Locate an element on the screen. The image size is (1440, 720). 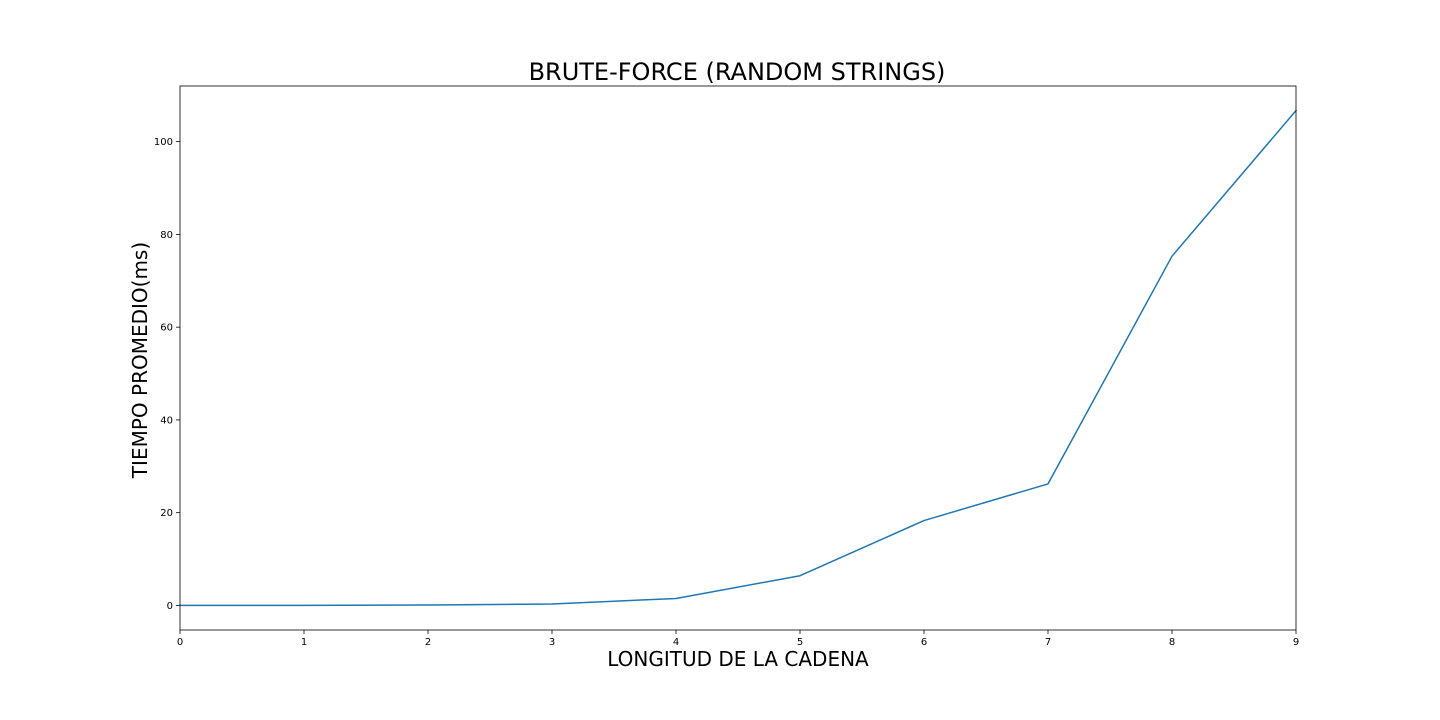
chart-title: BRUTE-FORCE (RANDOM STRINGS) is located at coordinates (737, 72).